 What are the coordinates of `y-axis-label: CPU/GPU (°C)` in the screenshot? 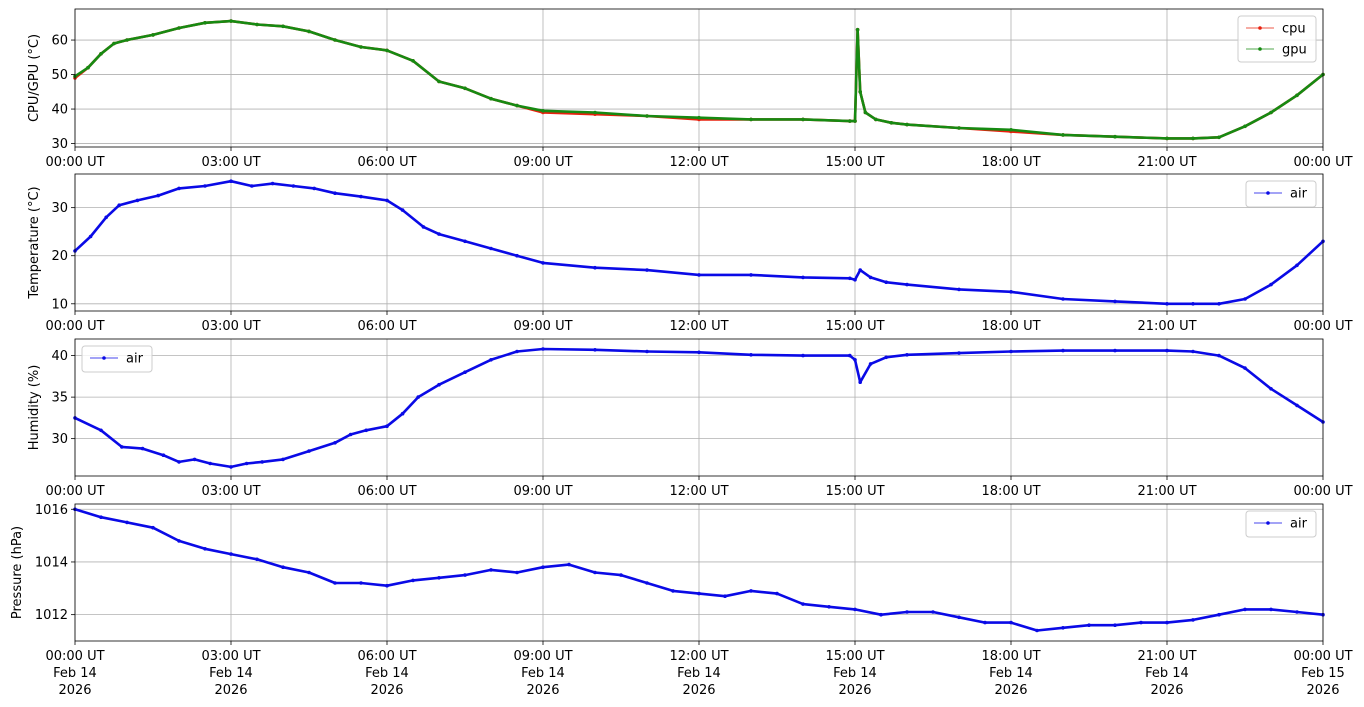 It's located at (34, 78).